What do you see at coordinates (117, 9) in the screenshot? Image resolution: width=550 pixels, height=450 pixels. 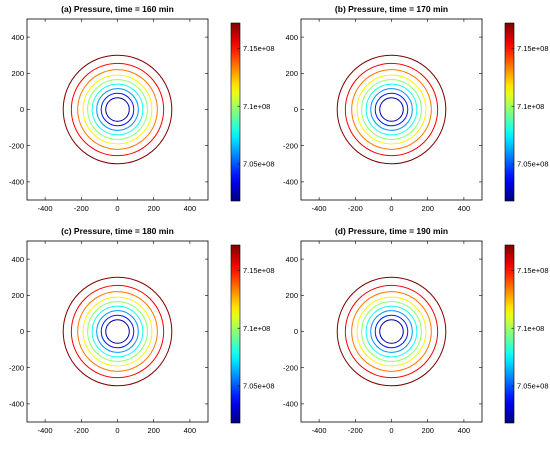 I see `panel-title: (a) Pressure, time = 160 min` at bounding box center [117, 9].